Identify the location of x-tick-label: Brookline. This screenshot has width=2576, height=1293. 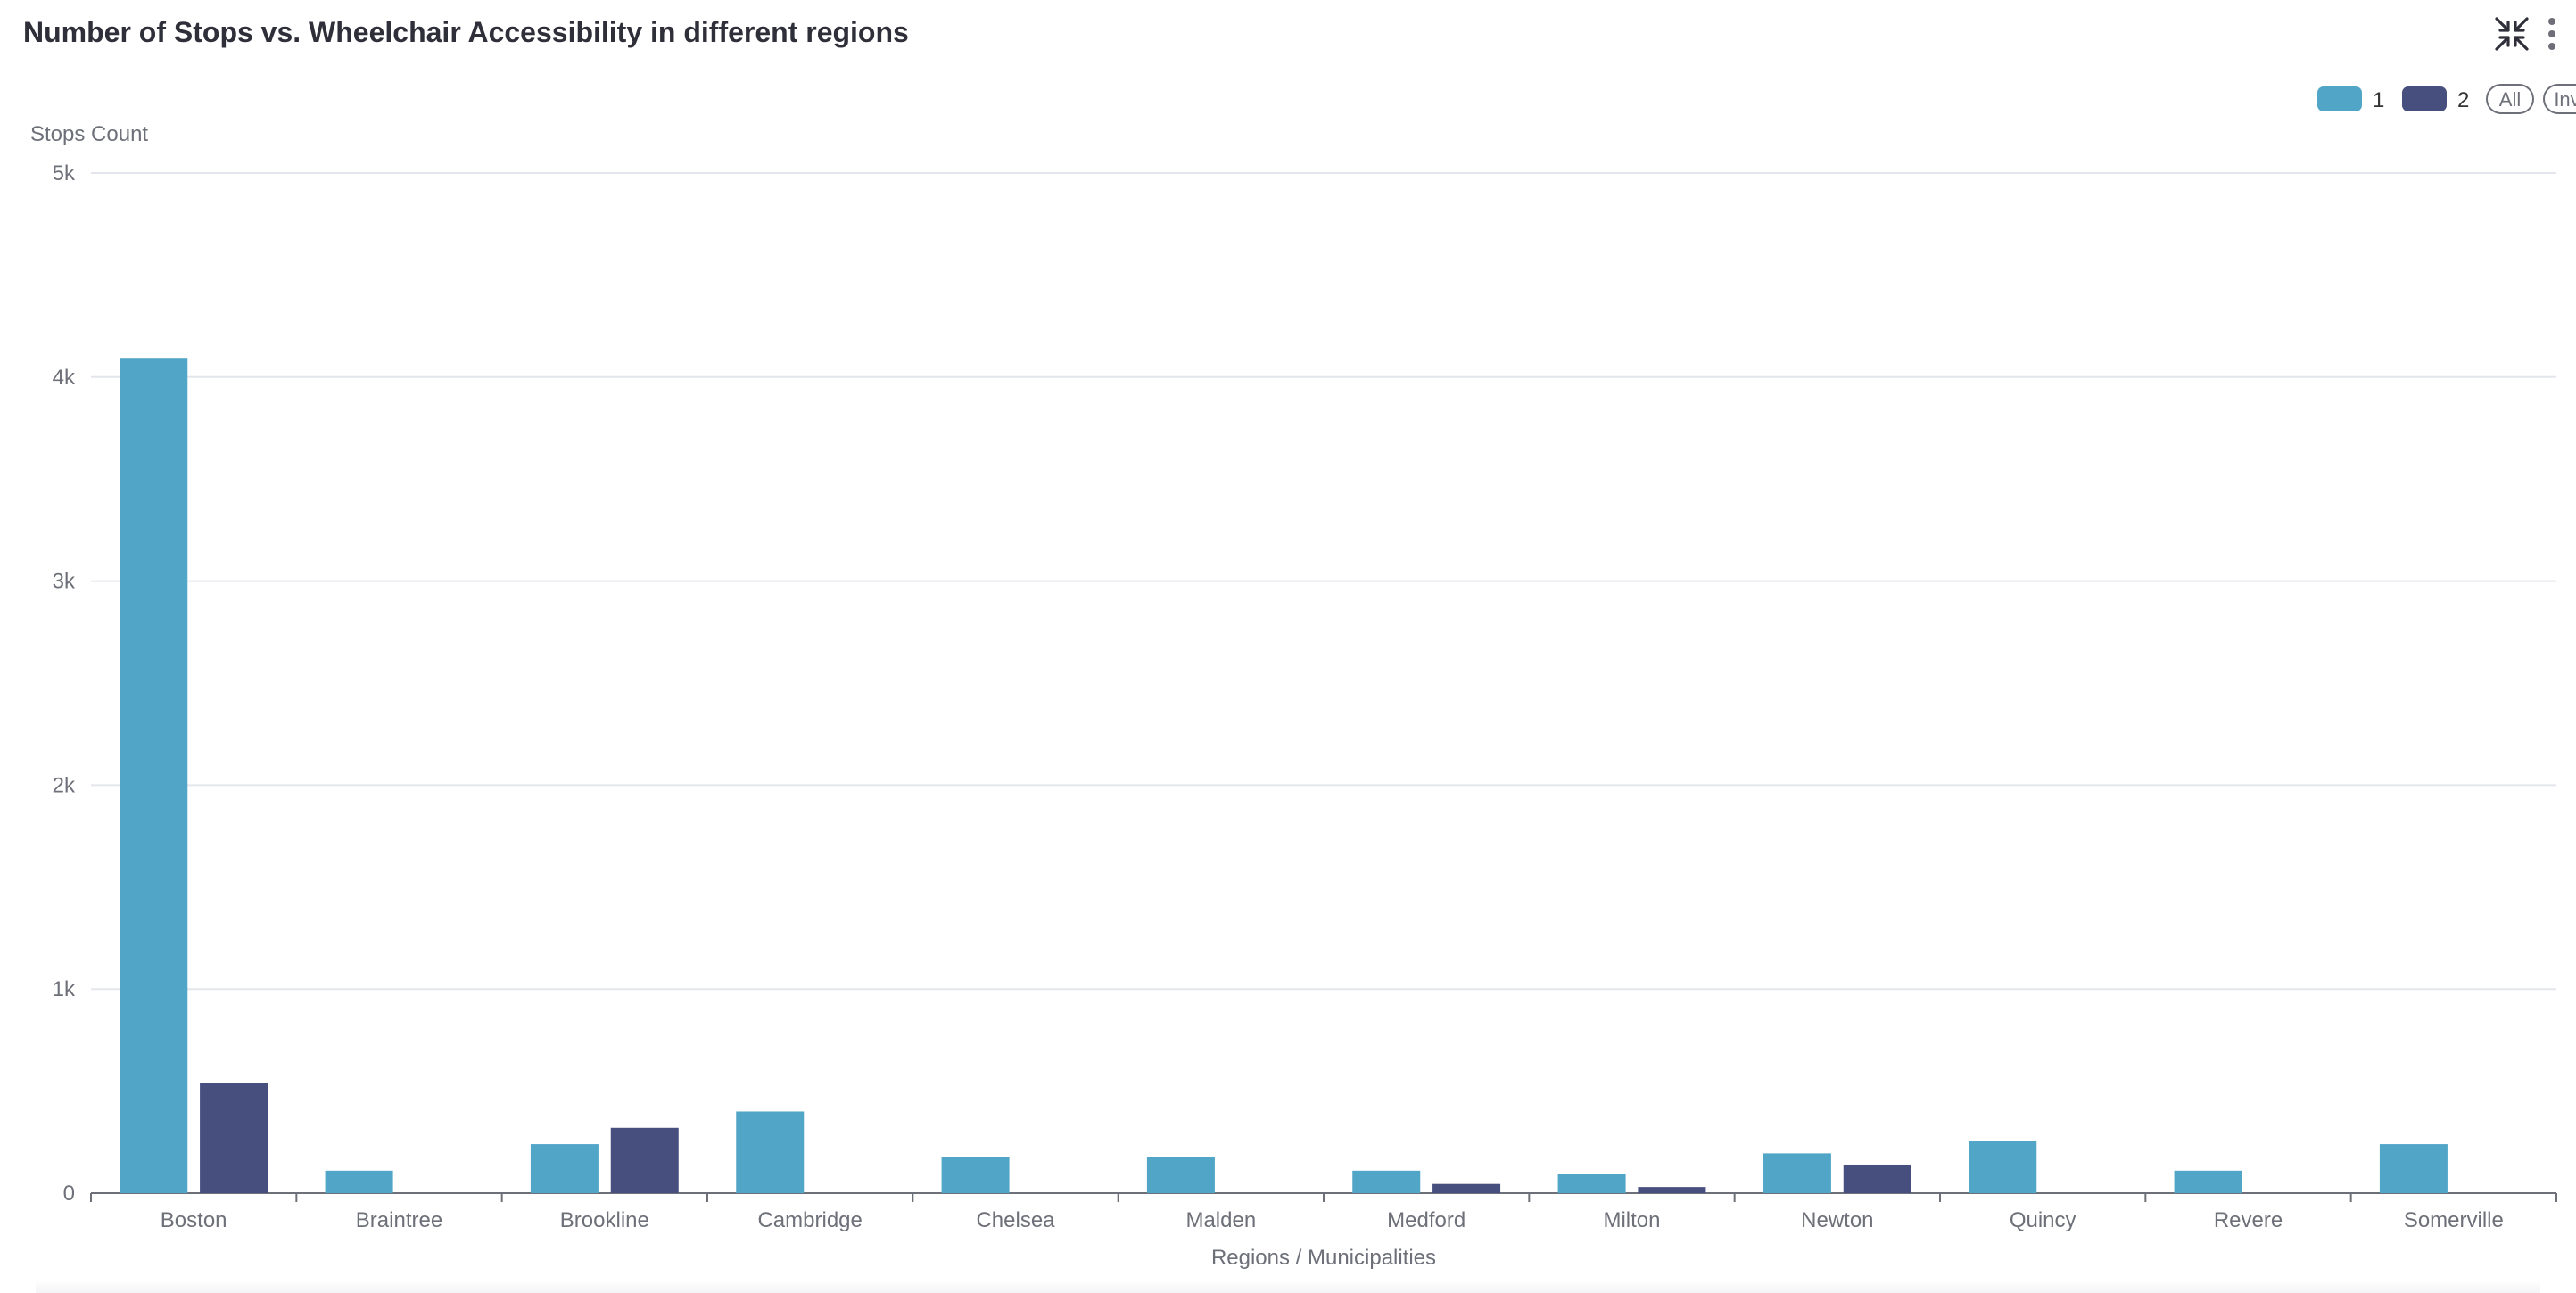
(604, 1220).